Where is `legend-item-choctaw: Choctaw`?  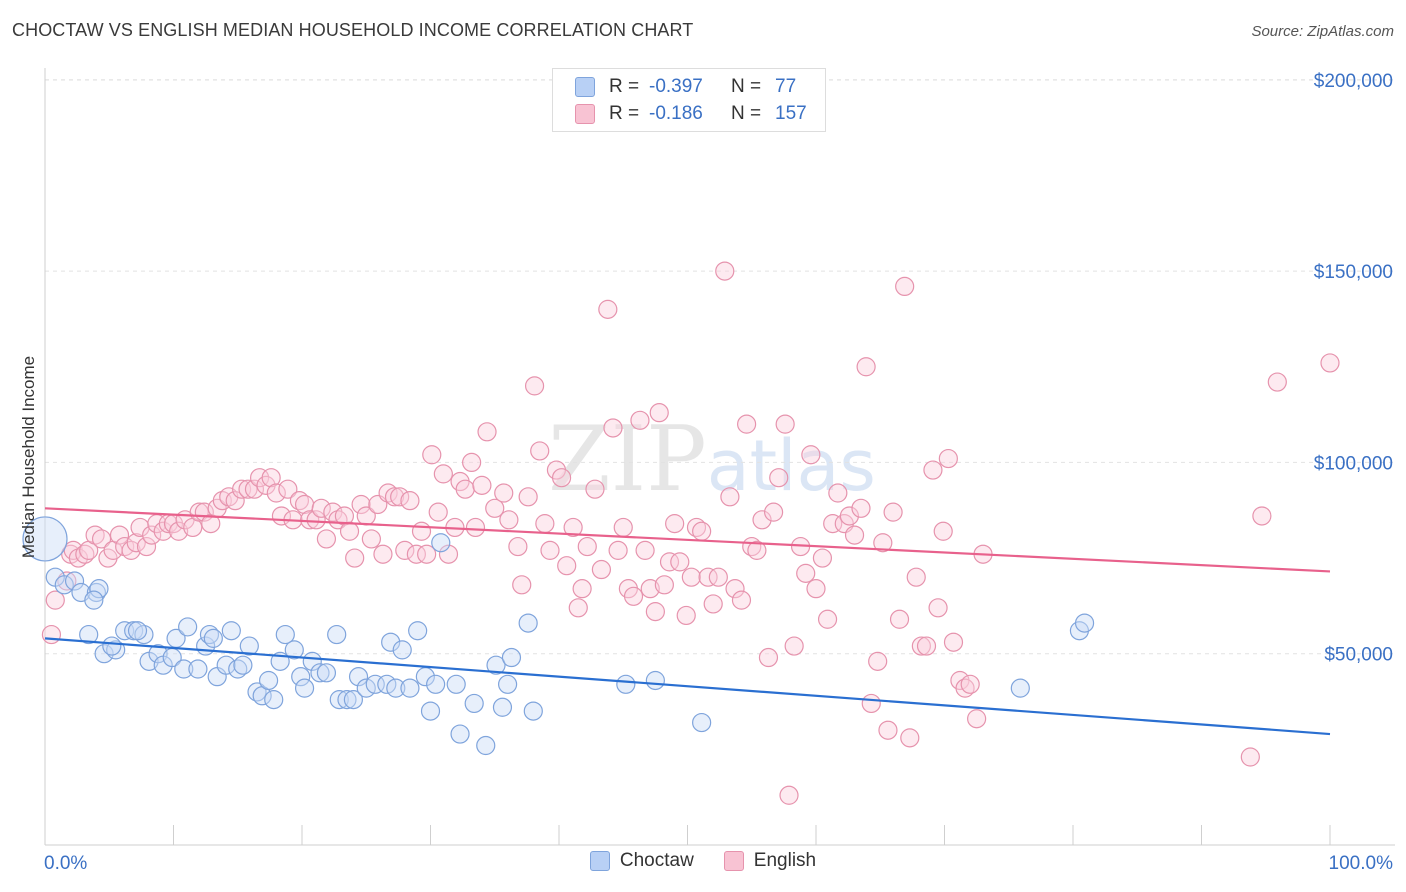 legend-item-choctaw: Choctaw is located at coordinates (641, 861).